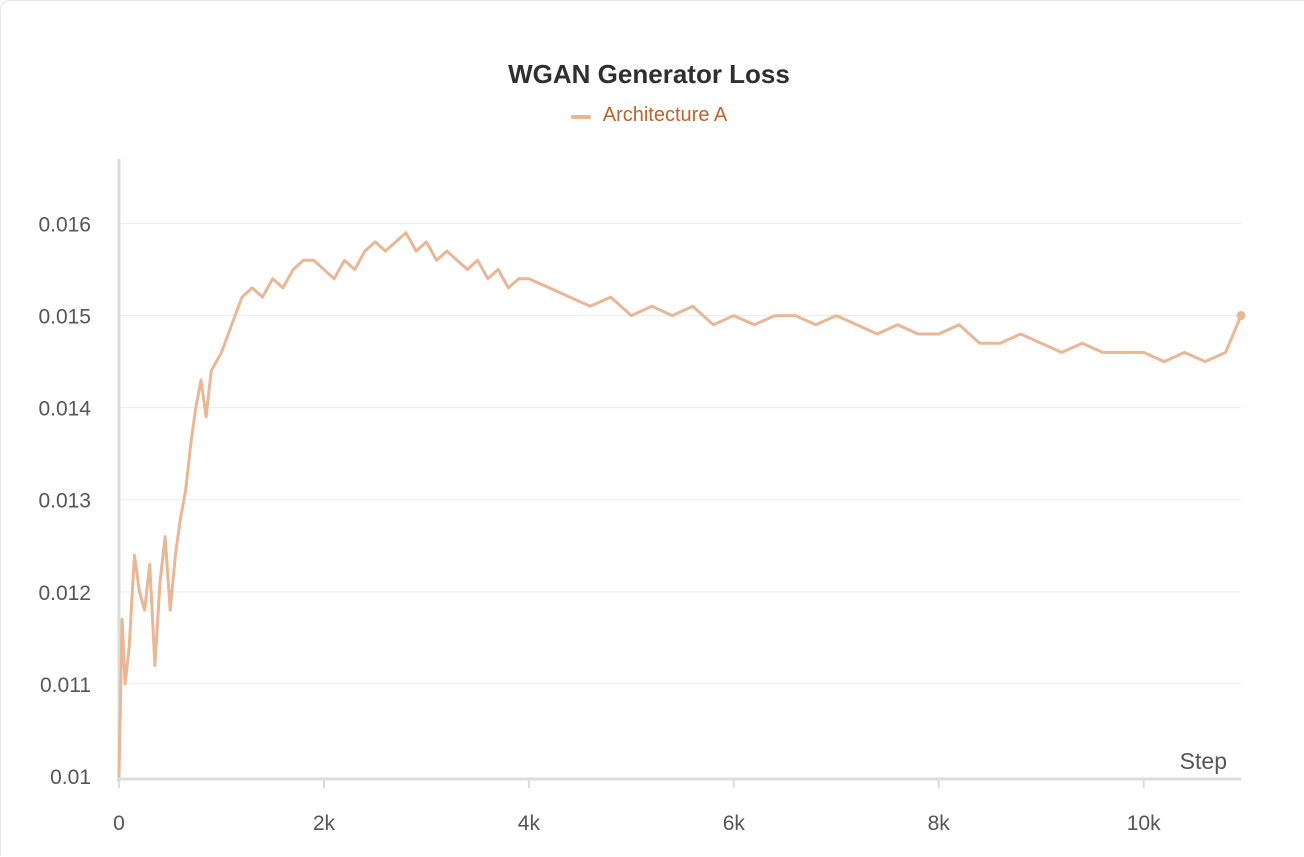 Image resolution: width=1304 pixels, height=857 pixels. What do you see at coordinates (65, 685) in the screenshot?
I see `y-tick-label: 0.011` at bounding box center [65, 685].